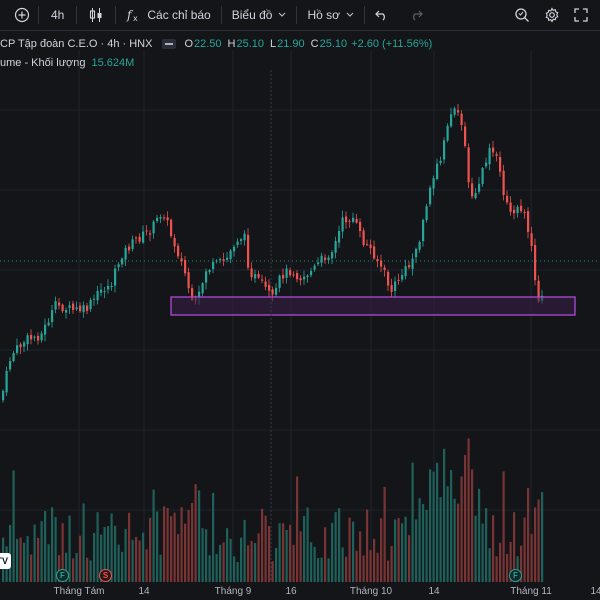 This screenshot has width=600, height=600. What do you see at coordinates (76, 43) in the screenshot?
I see `symbol-title: CP Tập đoàn C.E.O · 4h · HNX` at bounding box center [76, 43].